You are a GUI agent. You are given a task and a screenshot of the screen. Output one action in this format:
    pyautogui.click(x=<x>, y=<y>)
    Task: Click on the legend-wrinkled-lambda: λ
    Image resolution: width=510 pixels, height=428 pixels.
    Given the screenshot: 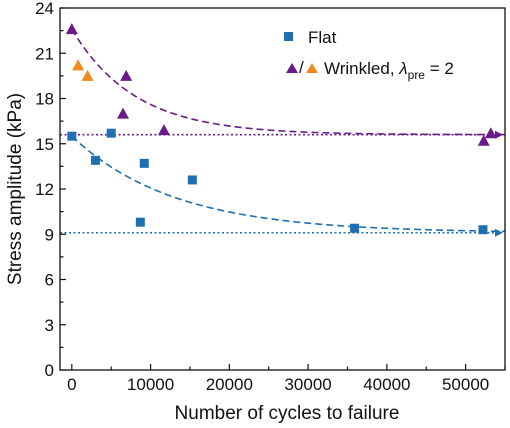 What is the action you would take?
    pyautogui.click(x=402, y=68)
    